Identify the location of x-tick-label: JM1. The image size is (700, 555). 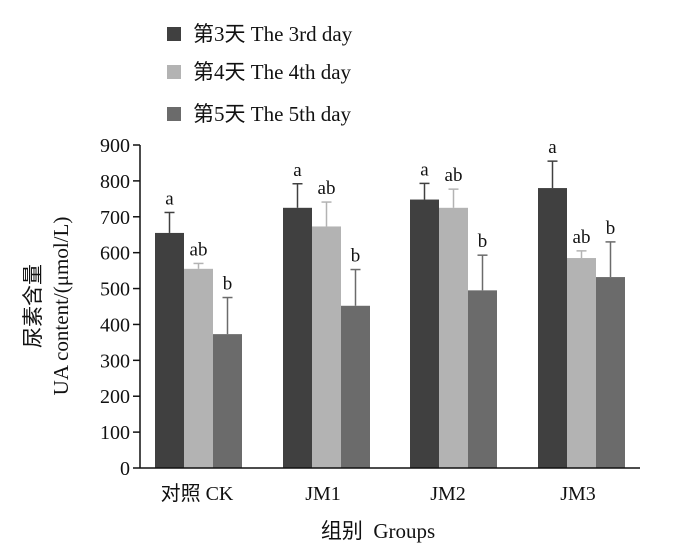
(323, 494).